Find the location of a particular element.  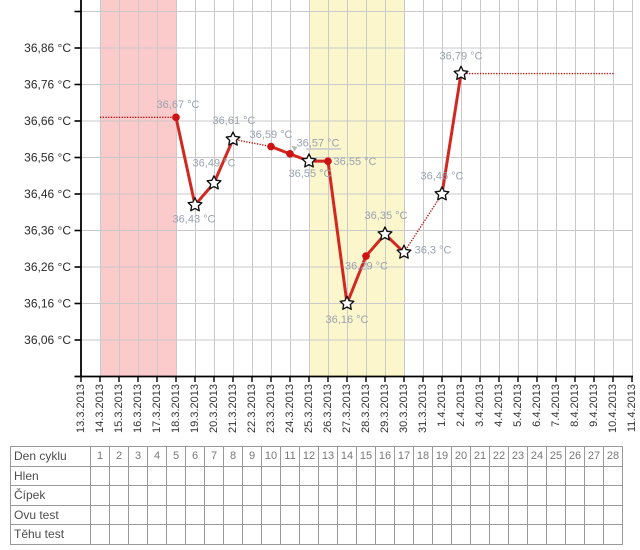

svg-text: 36,49 °C is located at coordinates (214, 164).